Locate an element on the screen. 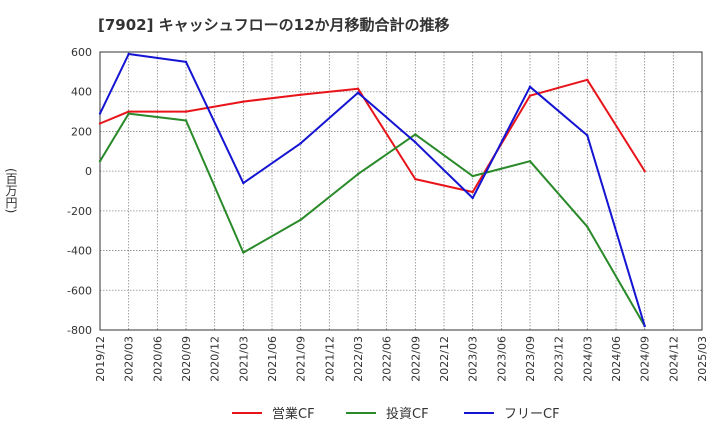 This screenshot has height=440, width=720. x-tick-label: 2024/03 is located at coordinates (587, 359).